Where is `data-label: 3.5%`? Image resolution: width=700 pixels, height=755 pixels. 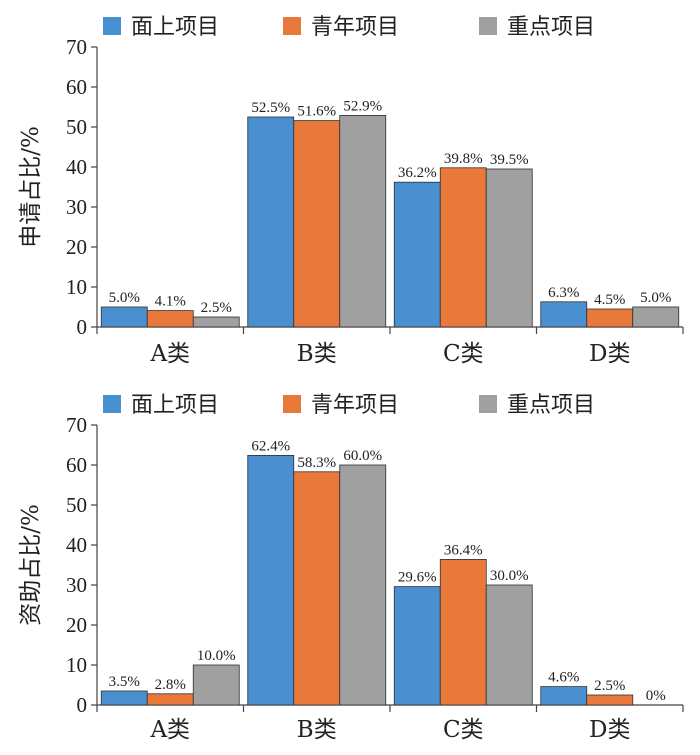 data-label: 3.5% is located at coordinates (124, 682).